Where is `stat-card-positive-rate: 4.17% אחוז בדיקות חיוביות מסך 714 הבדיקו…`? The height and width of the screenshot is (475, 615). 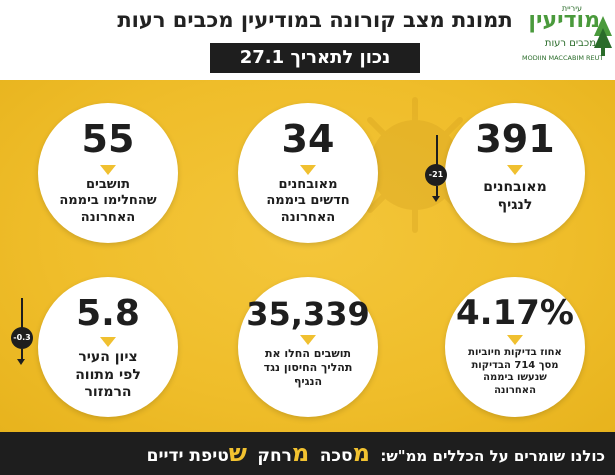
stat-card-positive-rate: 4.17% אחוז בדיקות חיוביות מסך 714 הבדיקו… is located at coordinates (515, 347).